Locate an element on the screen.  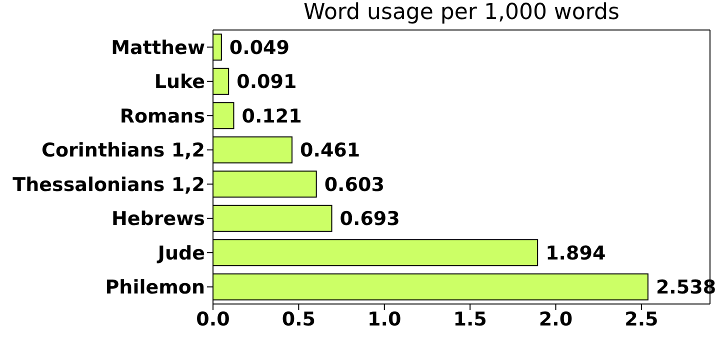
x-tick-label: 2.0 is located at coordinates (555, 319).